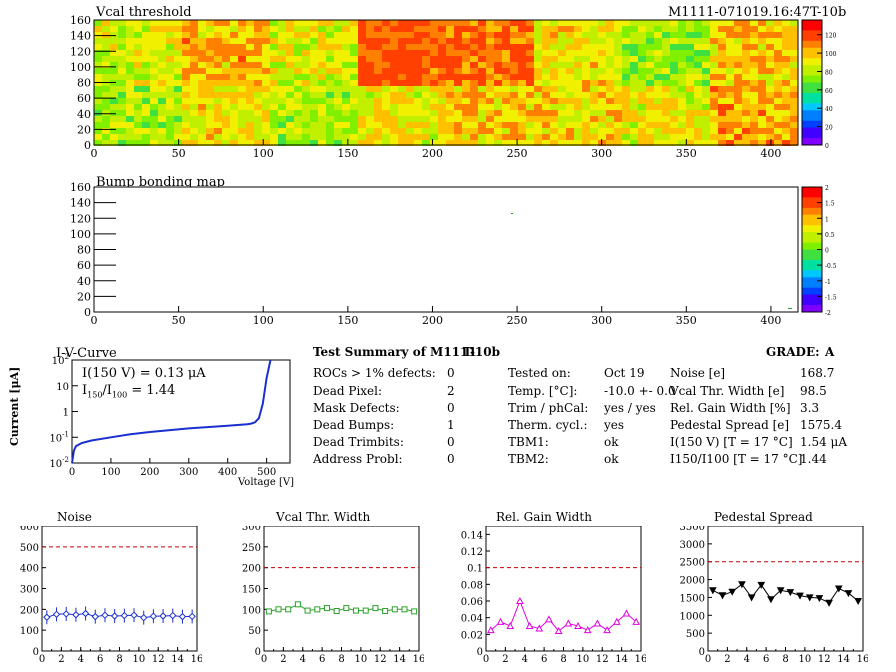 This screenshot has height=672, width=896. I want to click on map-y-tick-label: 60, so click(84, 98).